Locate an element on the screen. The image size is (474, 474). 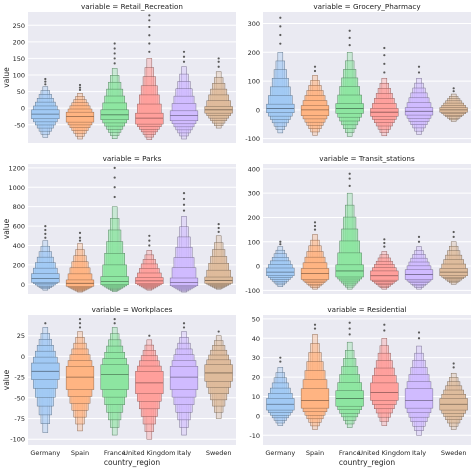
y-tick-label: 1000 is located at coordinates (16, 188).